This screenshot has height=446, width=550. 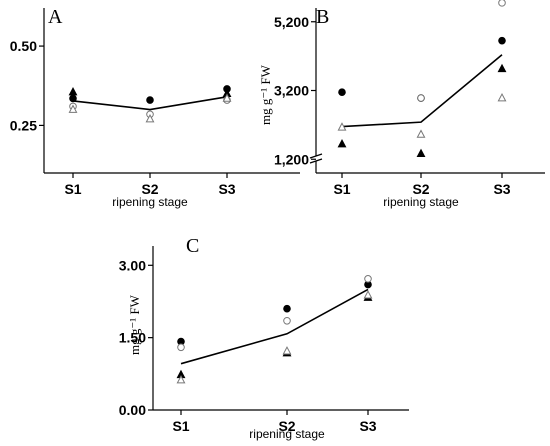 I want to click on y-tick-label: 3,200, so click(x=291, y=91).